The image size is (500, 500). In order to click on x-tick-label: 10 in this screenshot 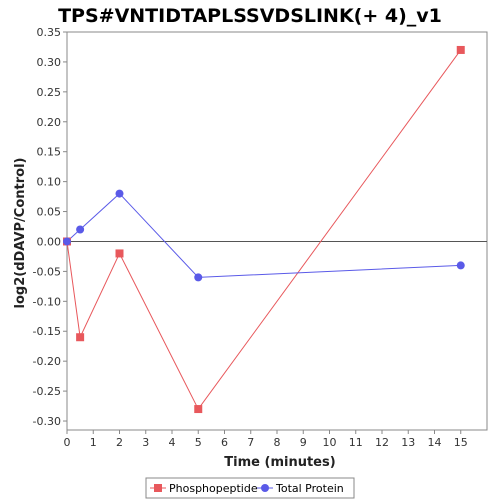, I will do `click(330, 442)`.